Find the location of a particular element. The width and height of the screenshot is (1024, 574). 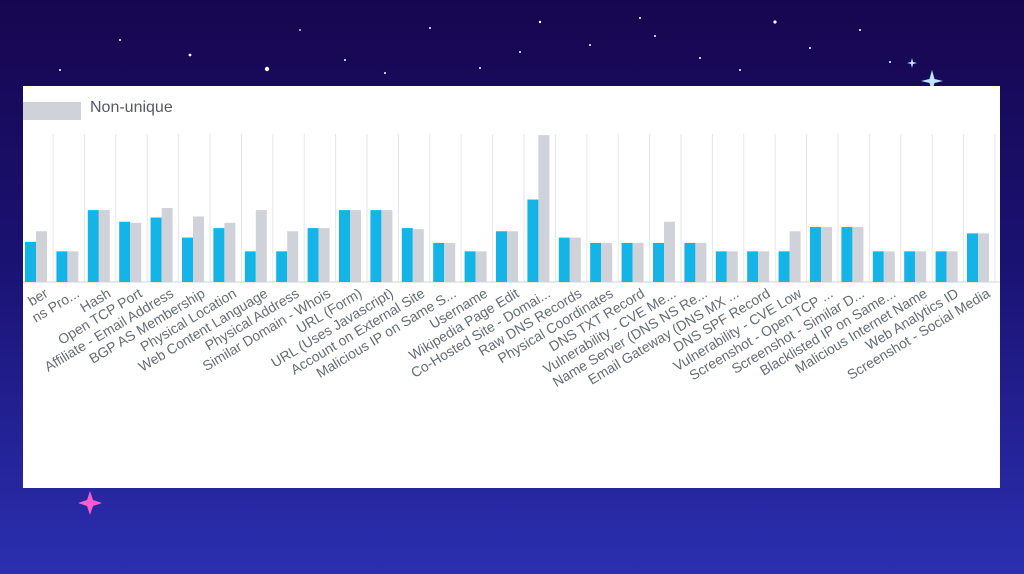

starfield-background is located at coordinates (475, 45).